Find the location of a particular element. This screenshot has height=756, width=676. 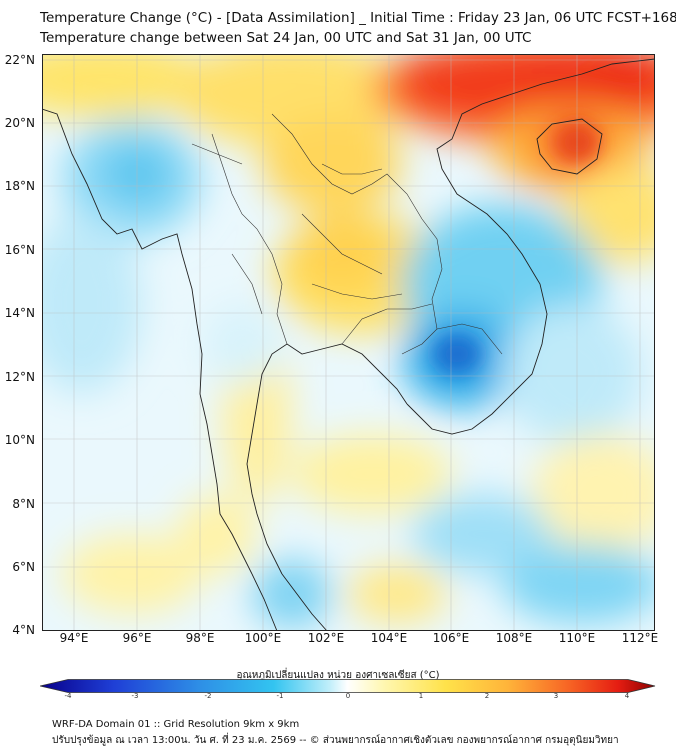

lat-label-6n: 6°N is located at coordinates (23, 567).